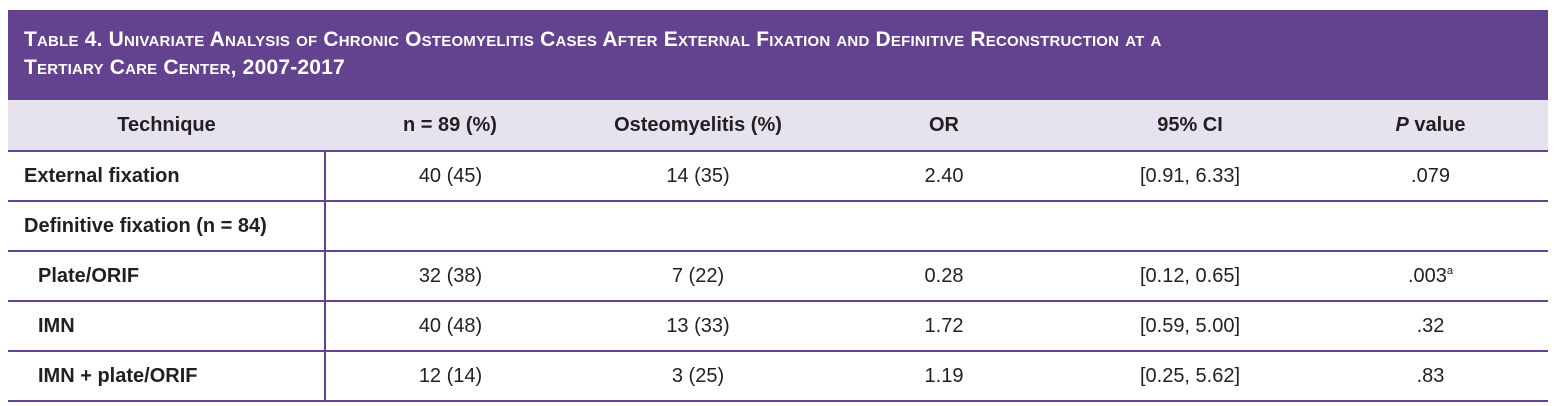 Image resolution: width=1562 pixels, height=406 pixels. What do you see at coordinates (944, 176) in the screenshot?
I see `cell-or: 2.40` at bounding box center [944, 176].